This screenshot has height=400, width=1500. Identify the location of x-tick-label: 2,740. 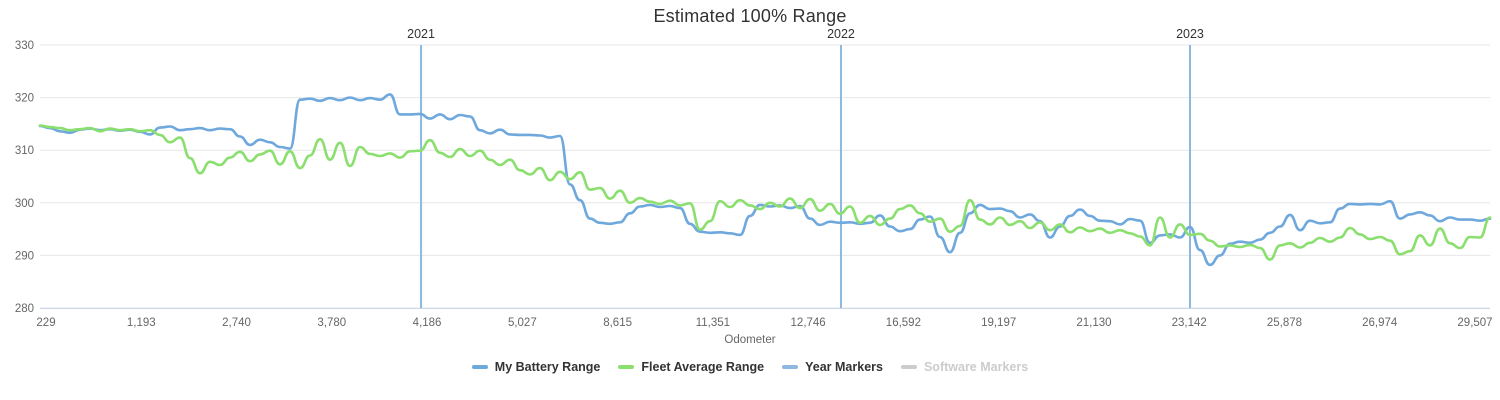
(236, 323).